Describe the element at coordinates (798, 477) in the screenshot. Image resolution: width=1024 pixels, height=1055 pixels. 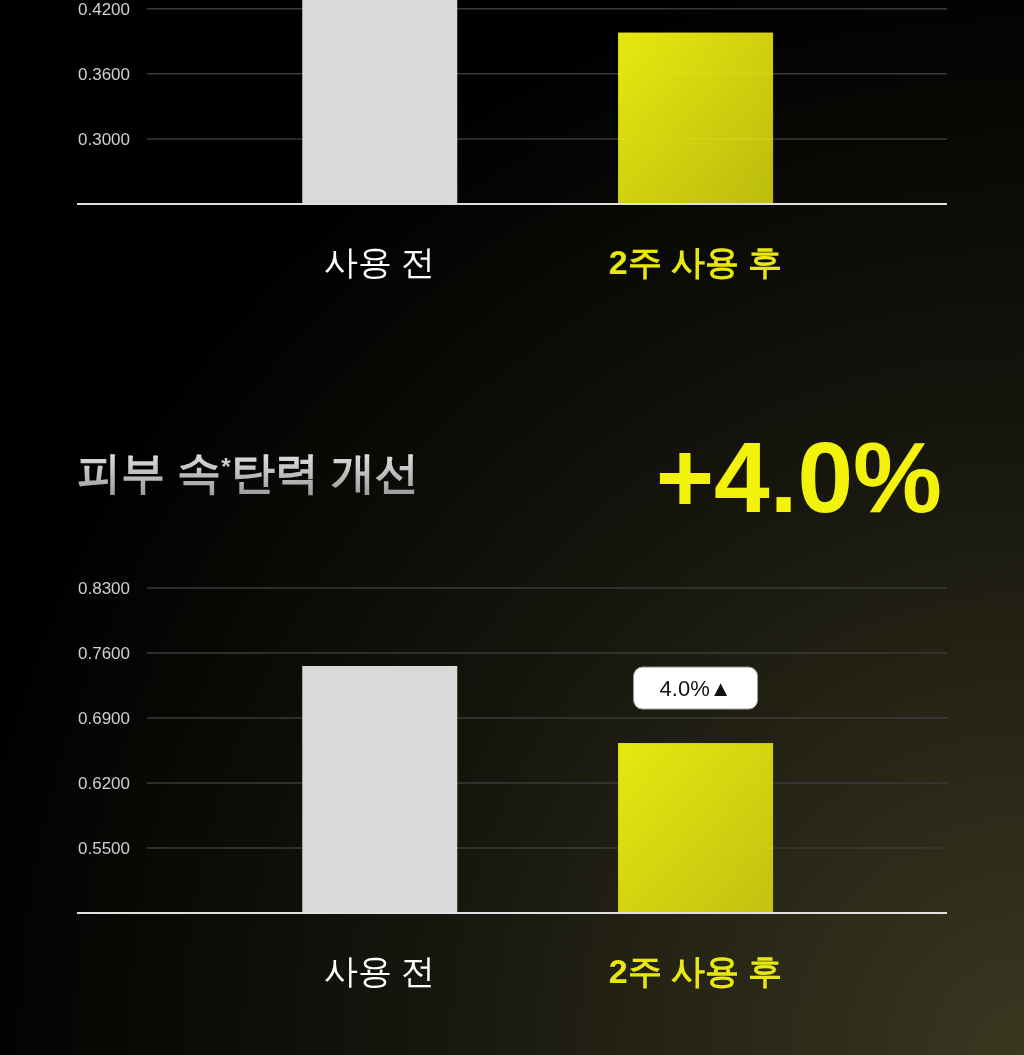
I see `chart-subtitle: +4.0%` at that location.